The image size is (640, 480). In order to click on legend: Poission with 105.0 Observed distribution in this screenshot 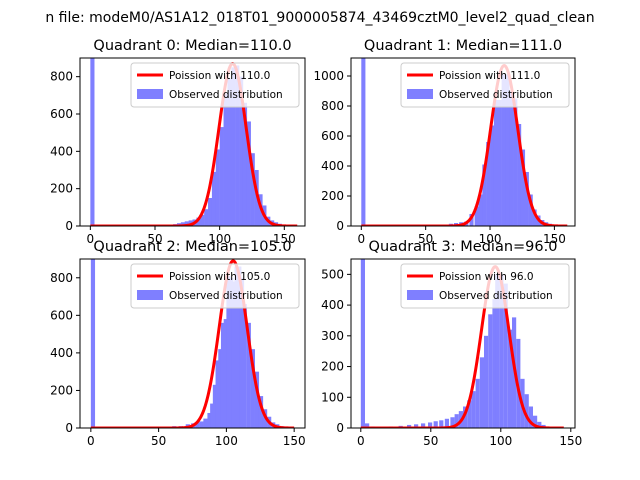, I will do `click(215, 286)`.